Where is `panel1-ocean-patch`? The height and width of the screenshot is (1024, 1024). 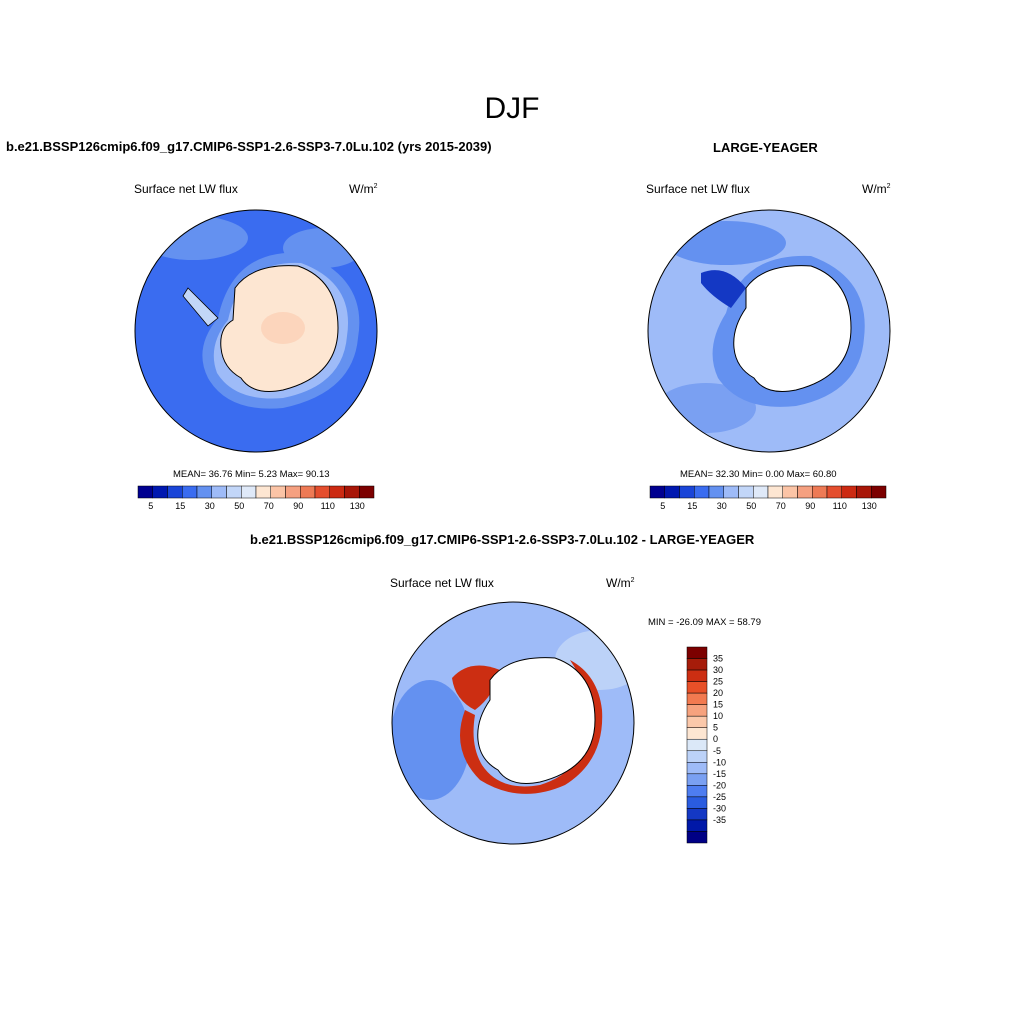
panel1-ocean-patch is located at coordinates (193, 238).